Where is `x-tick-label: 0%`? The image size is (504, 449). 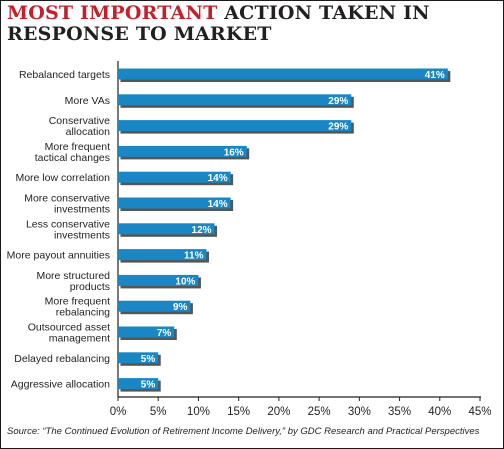
x-tick-label: 0% is located at coordinates (118, 412).